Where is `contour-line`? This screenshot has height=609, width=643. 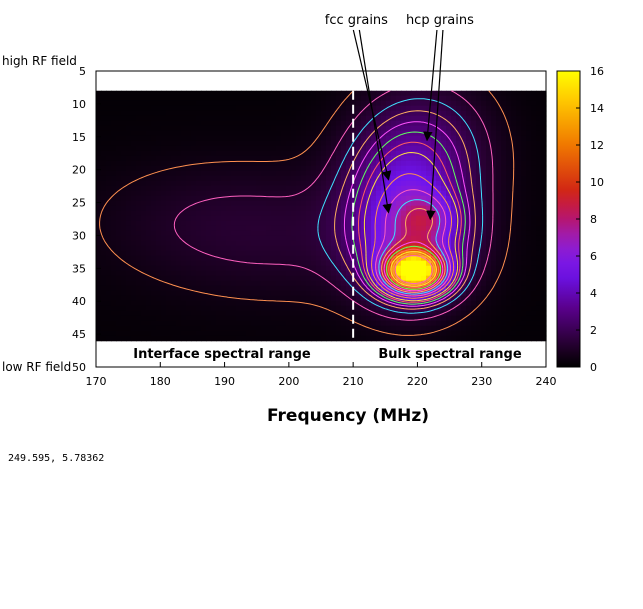
contour-line is located at coordinates (414, 267).